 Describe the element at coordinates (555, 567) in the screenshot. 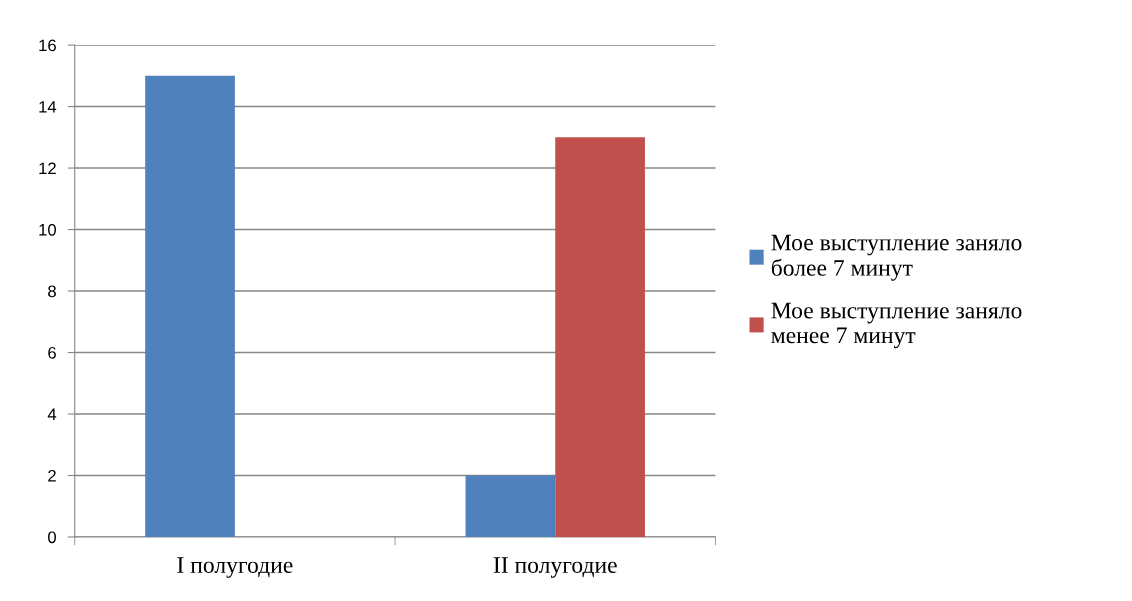

I see `x-tick-label: II полугодие` at that location.